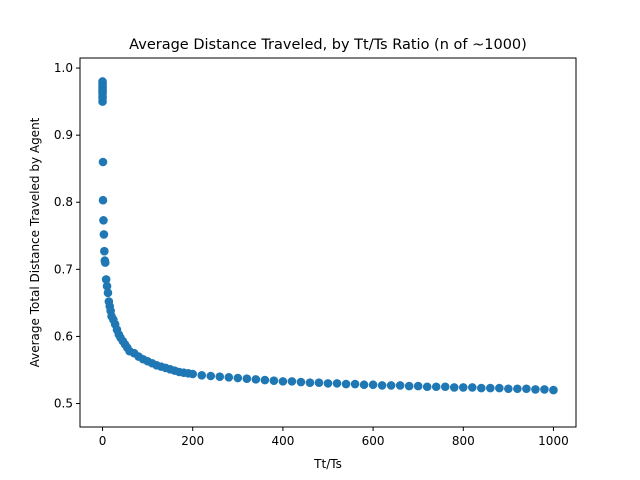  What do you see at coordinates (282, 441) in the screenshot?
I see `x-tick-label: 400` at bounding box center [282, 441].